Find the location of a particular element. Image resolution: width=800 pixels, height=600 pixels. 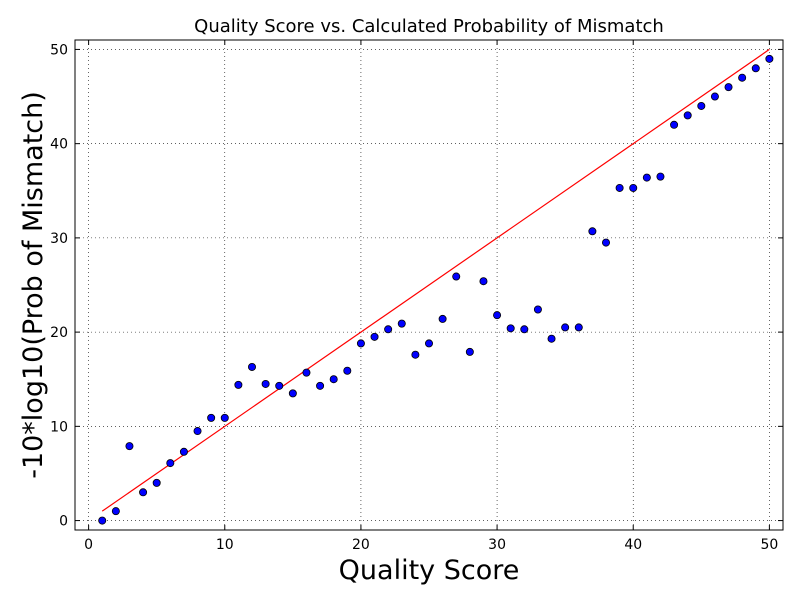

y-tick-label: 0 is located at coordinates (63, 522).